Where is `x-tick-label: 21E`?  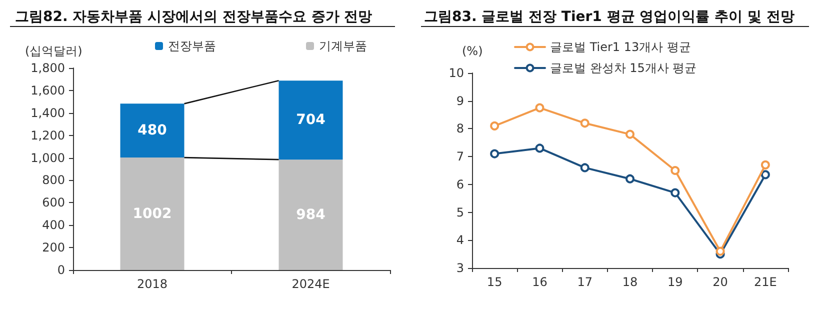
x-tick-label: 21E is located at coordinates (765, 282).